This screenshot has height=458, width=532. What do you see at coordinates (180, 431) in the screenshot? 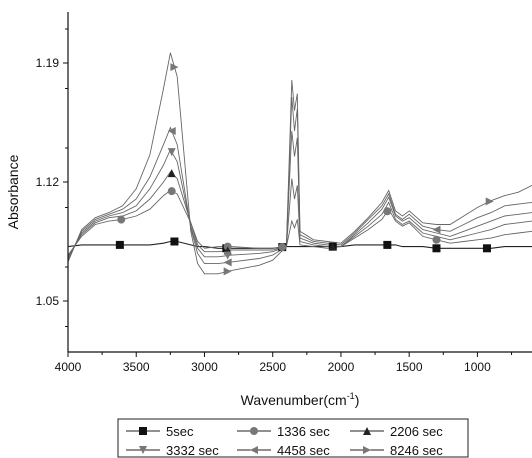
I see `legend-label-0: 5sec` at bounding box center [180, 431].